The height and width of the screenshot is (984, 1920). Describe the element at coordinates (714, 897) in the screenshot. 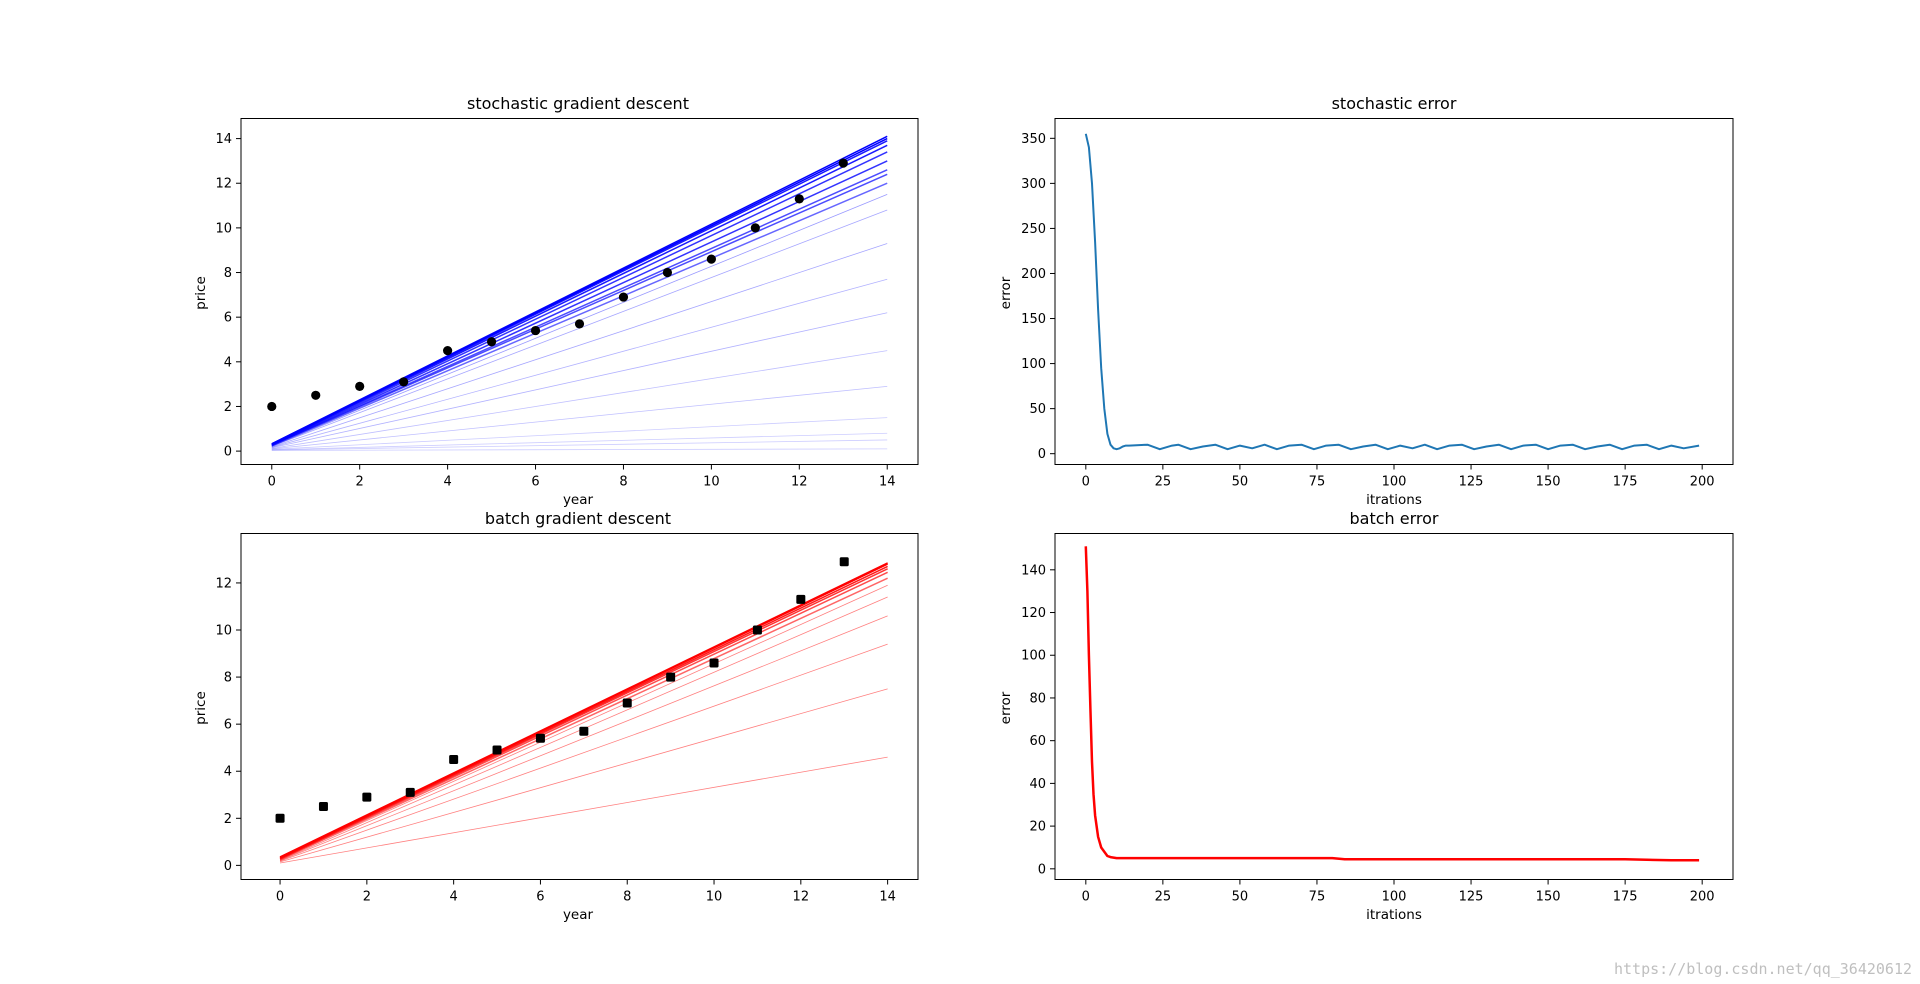

I see `bgd-xtick-label-5: 10` at that location.